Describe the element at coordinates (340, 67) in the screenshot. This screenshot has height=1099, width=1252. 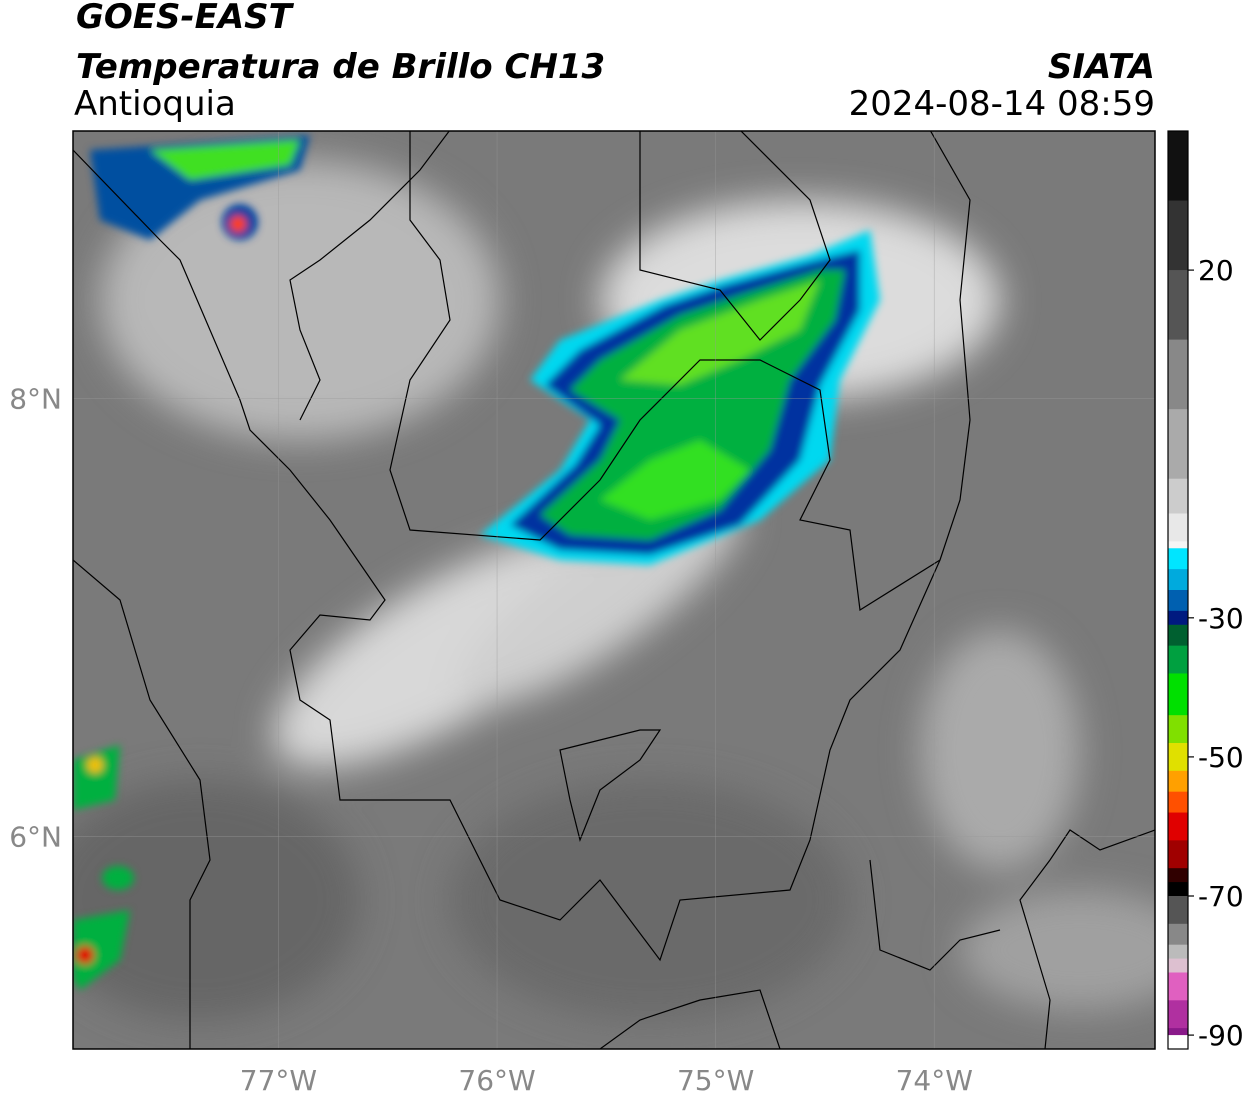
I see `subtitle: Temperatura de Brillo CH13` at that location.